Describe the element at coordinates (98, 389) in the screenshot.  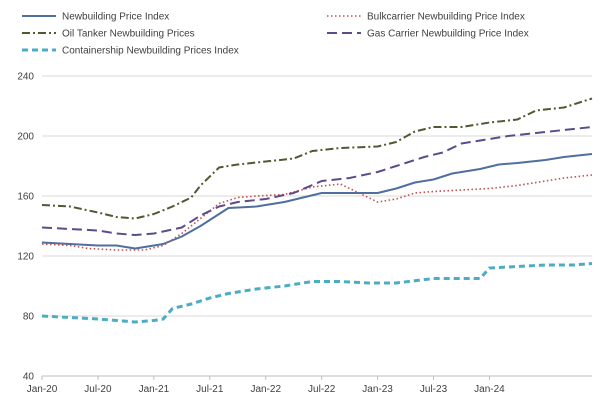
I see `x-tick-label: Jul-20` at that location.